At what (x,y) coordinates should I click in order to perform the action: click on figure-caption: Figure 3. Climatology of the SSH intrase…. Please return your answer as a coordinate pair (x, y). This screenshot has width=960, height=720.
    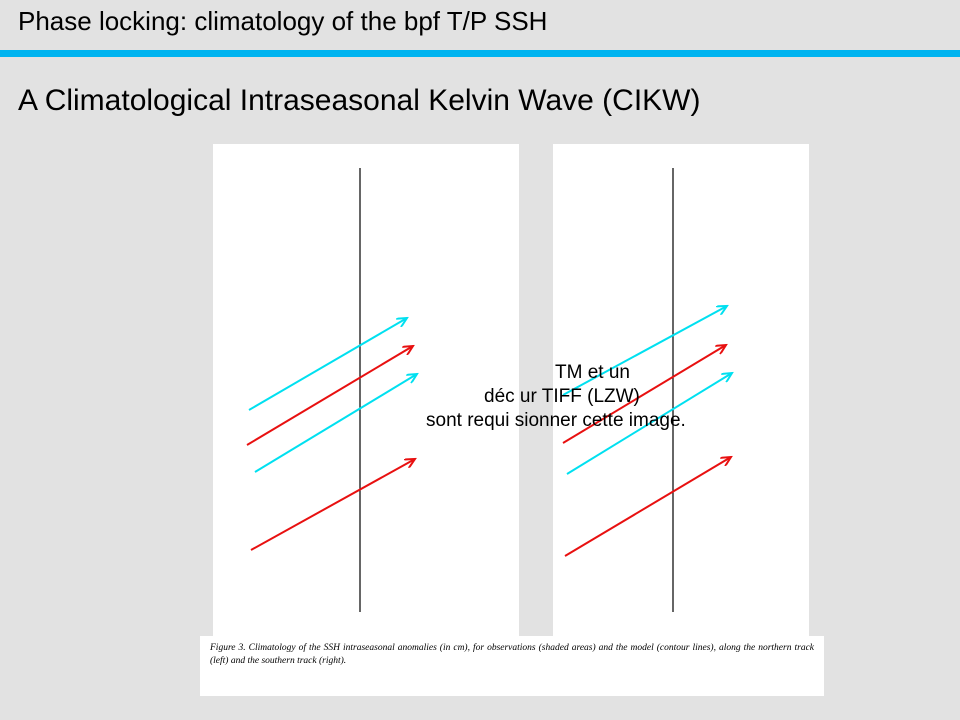
    Looking at the image, I should click on (512, 666).